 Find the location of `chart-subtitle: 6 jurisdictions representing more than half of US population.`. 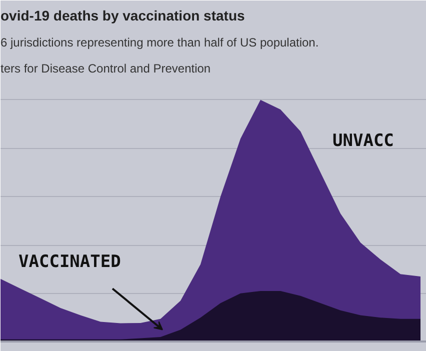

chart-subtitle: 6 jurisdictions representing more than half of US population. is located at coordinates (159, 43).